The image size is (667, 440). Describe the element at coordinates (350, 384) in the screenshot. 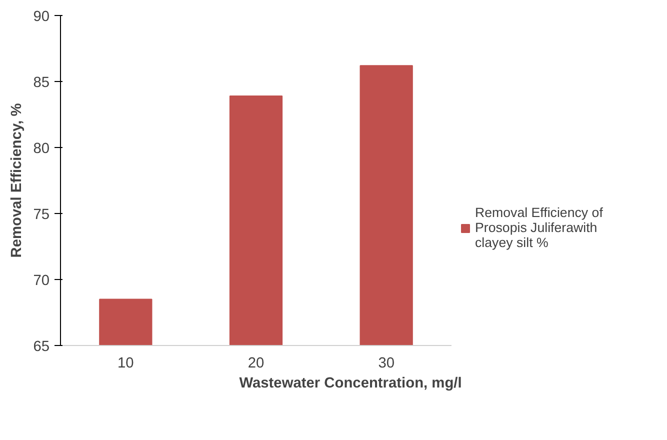

I see `x-axis-title: Wastewater Concentration, mg/l` at that location.